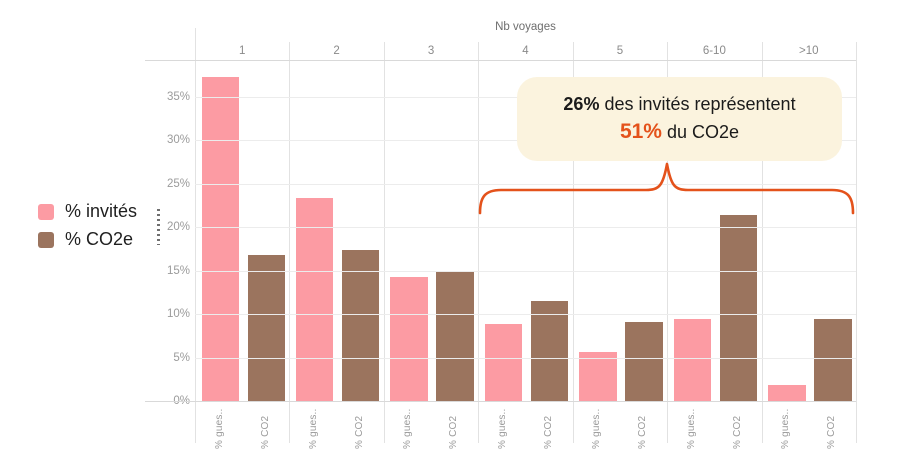 The width and height of the screenshot is (907, 465). Describe the element at coordinates (500, 401) in the screenshot. I see `x-axis-baseline` at that location.